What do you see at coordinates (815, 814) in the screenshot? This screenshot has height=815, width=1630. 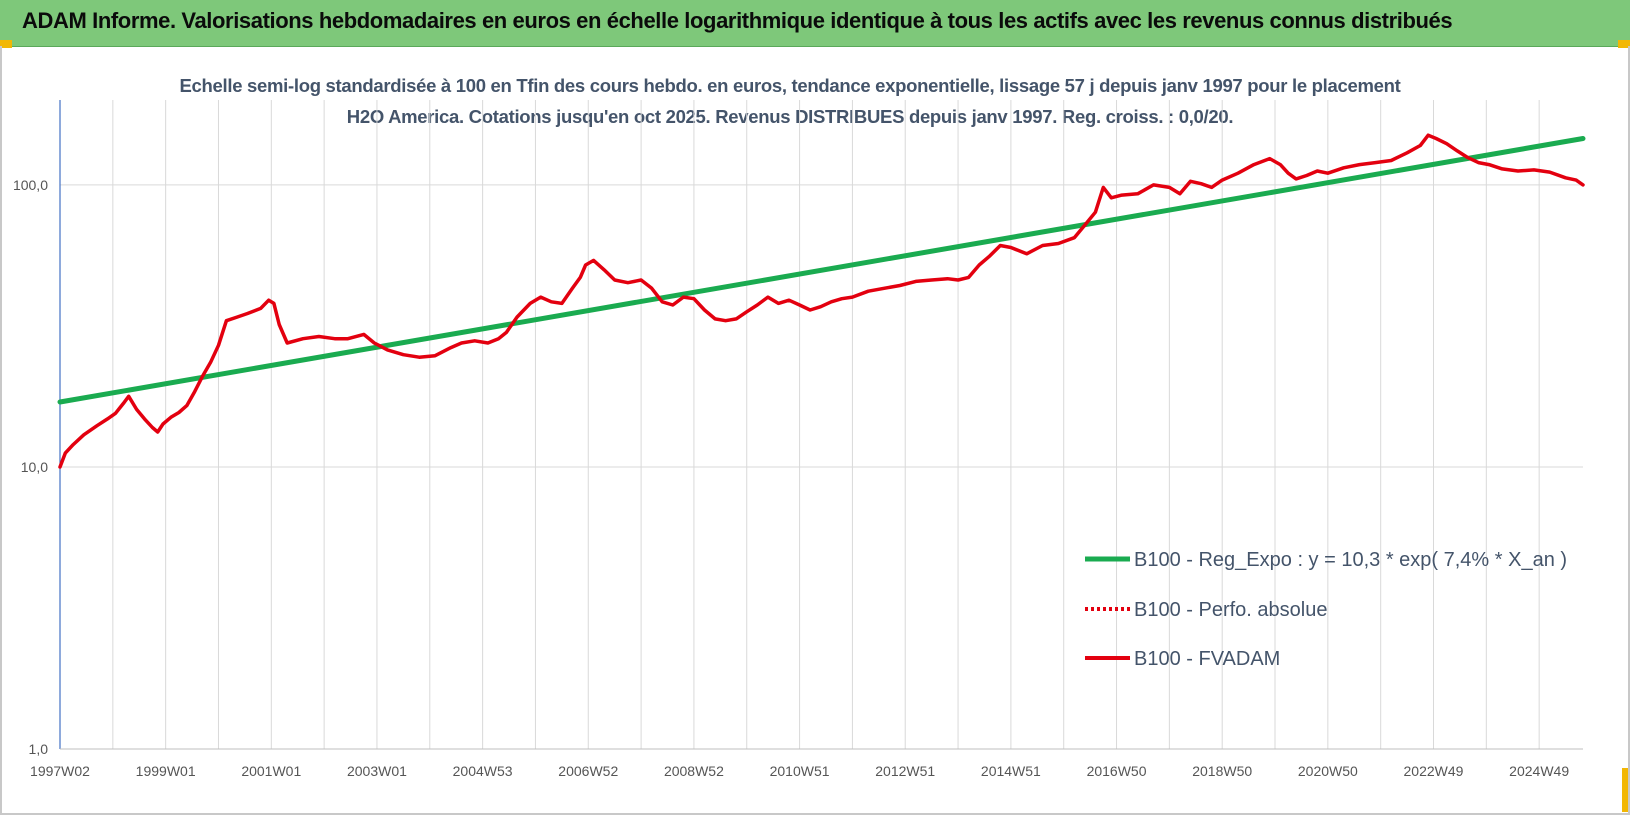 I see `frame-bottom` at bounding box center [815, 814].